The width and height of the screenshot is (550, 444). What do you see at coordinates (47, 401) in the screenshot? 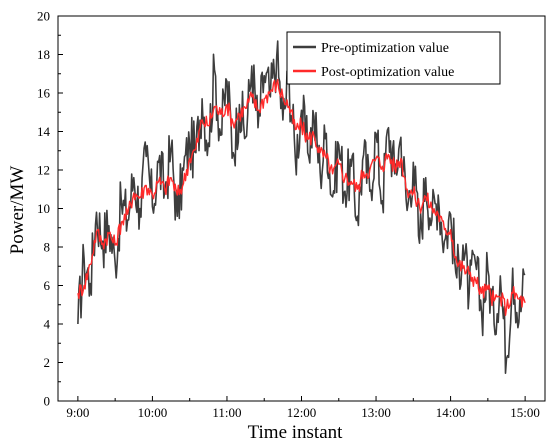
I see `y-tick-label: 0` at bounding box center [47, 401].